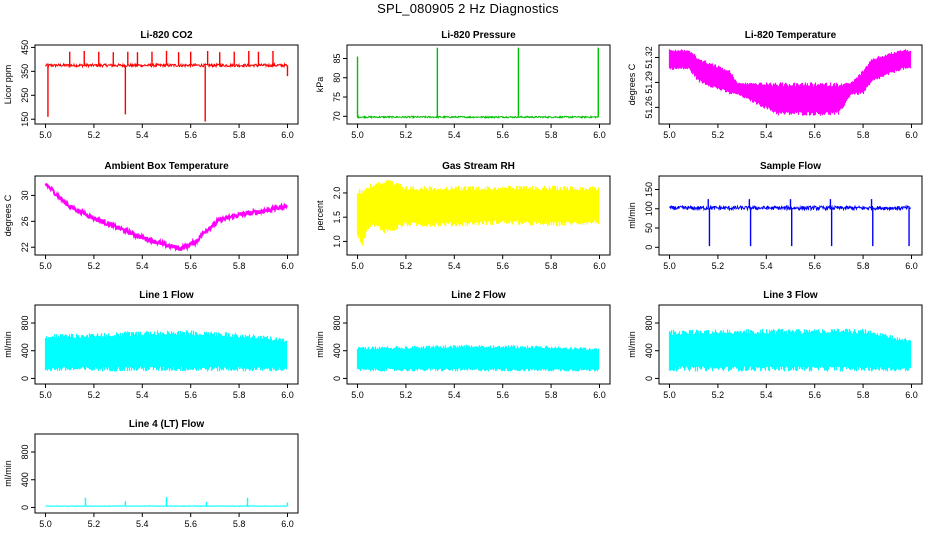 This screenshot has width=936, height=540. What do you see at coordinates (649, 208) in the screenshot?
I see `y-tick-label: 100` at bounding box center [649, 208].